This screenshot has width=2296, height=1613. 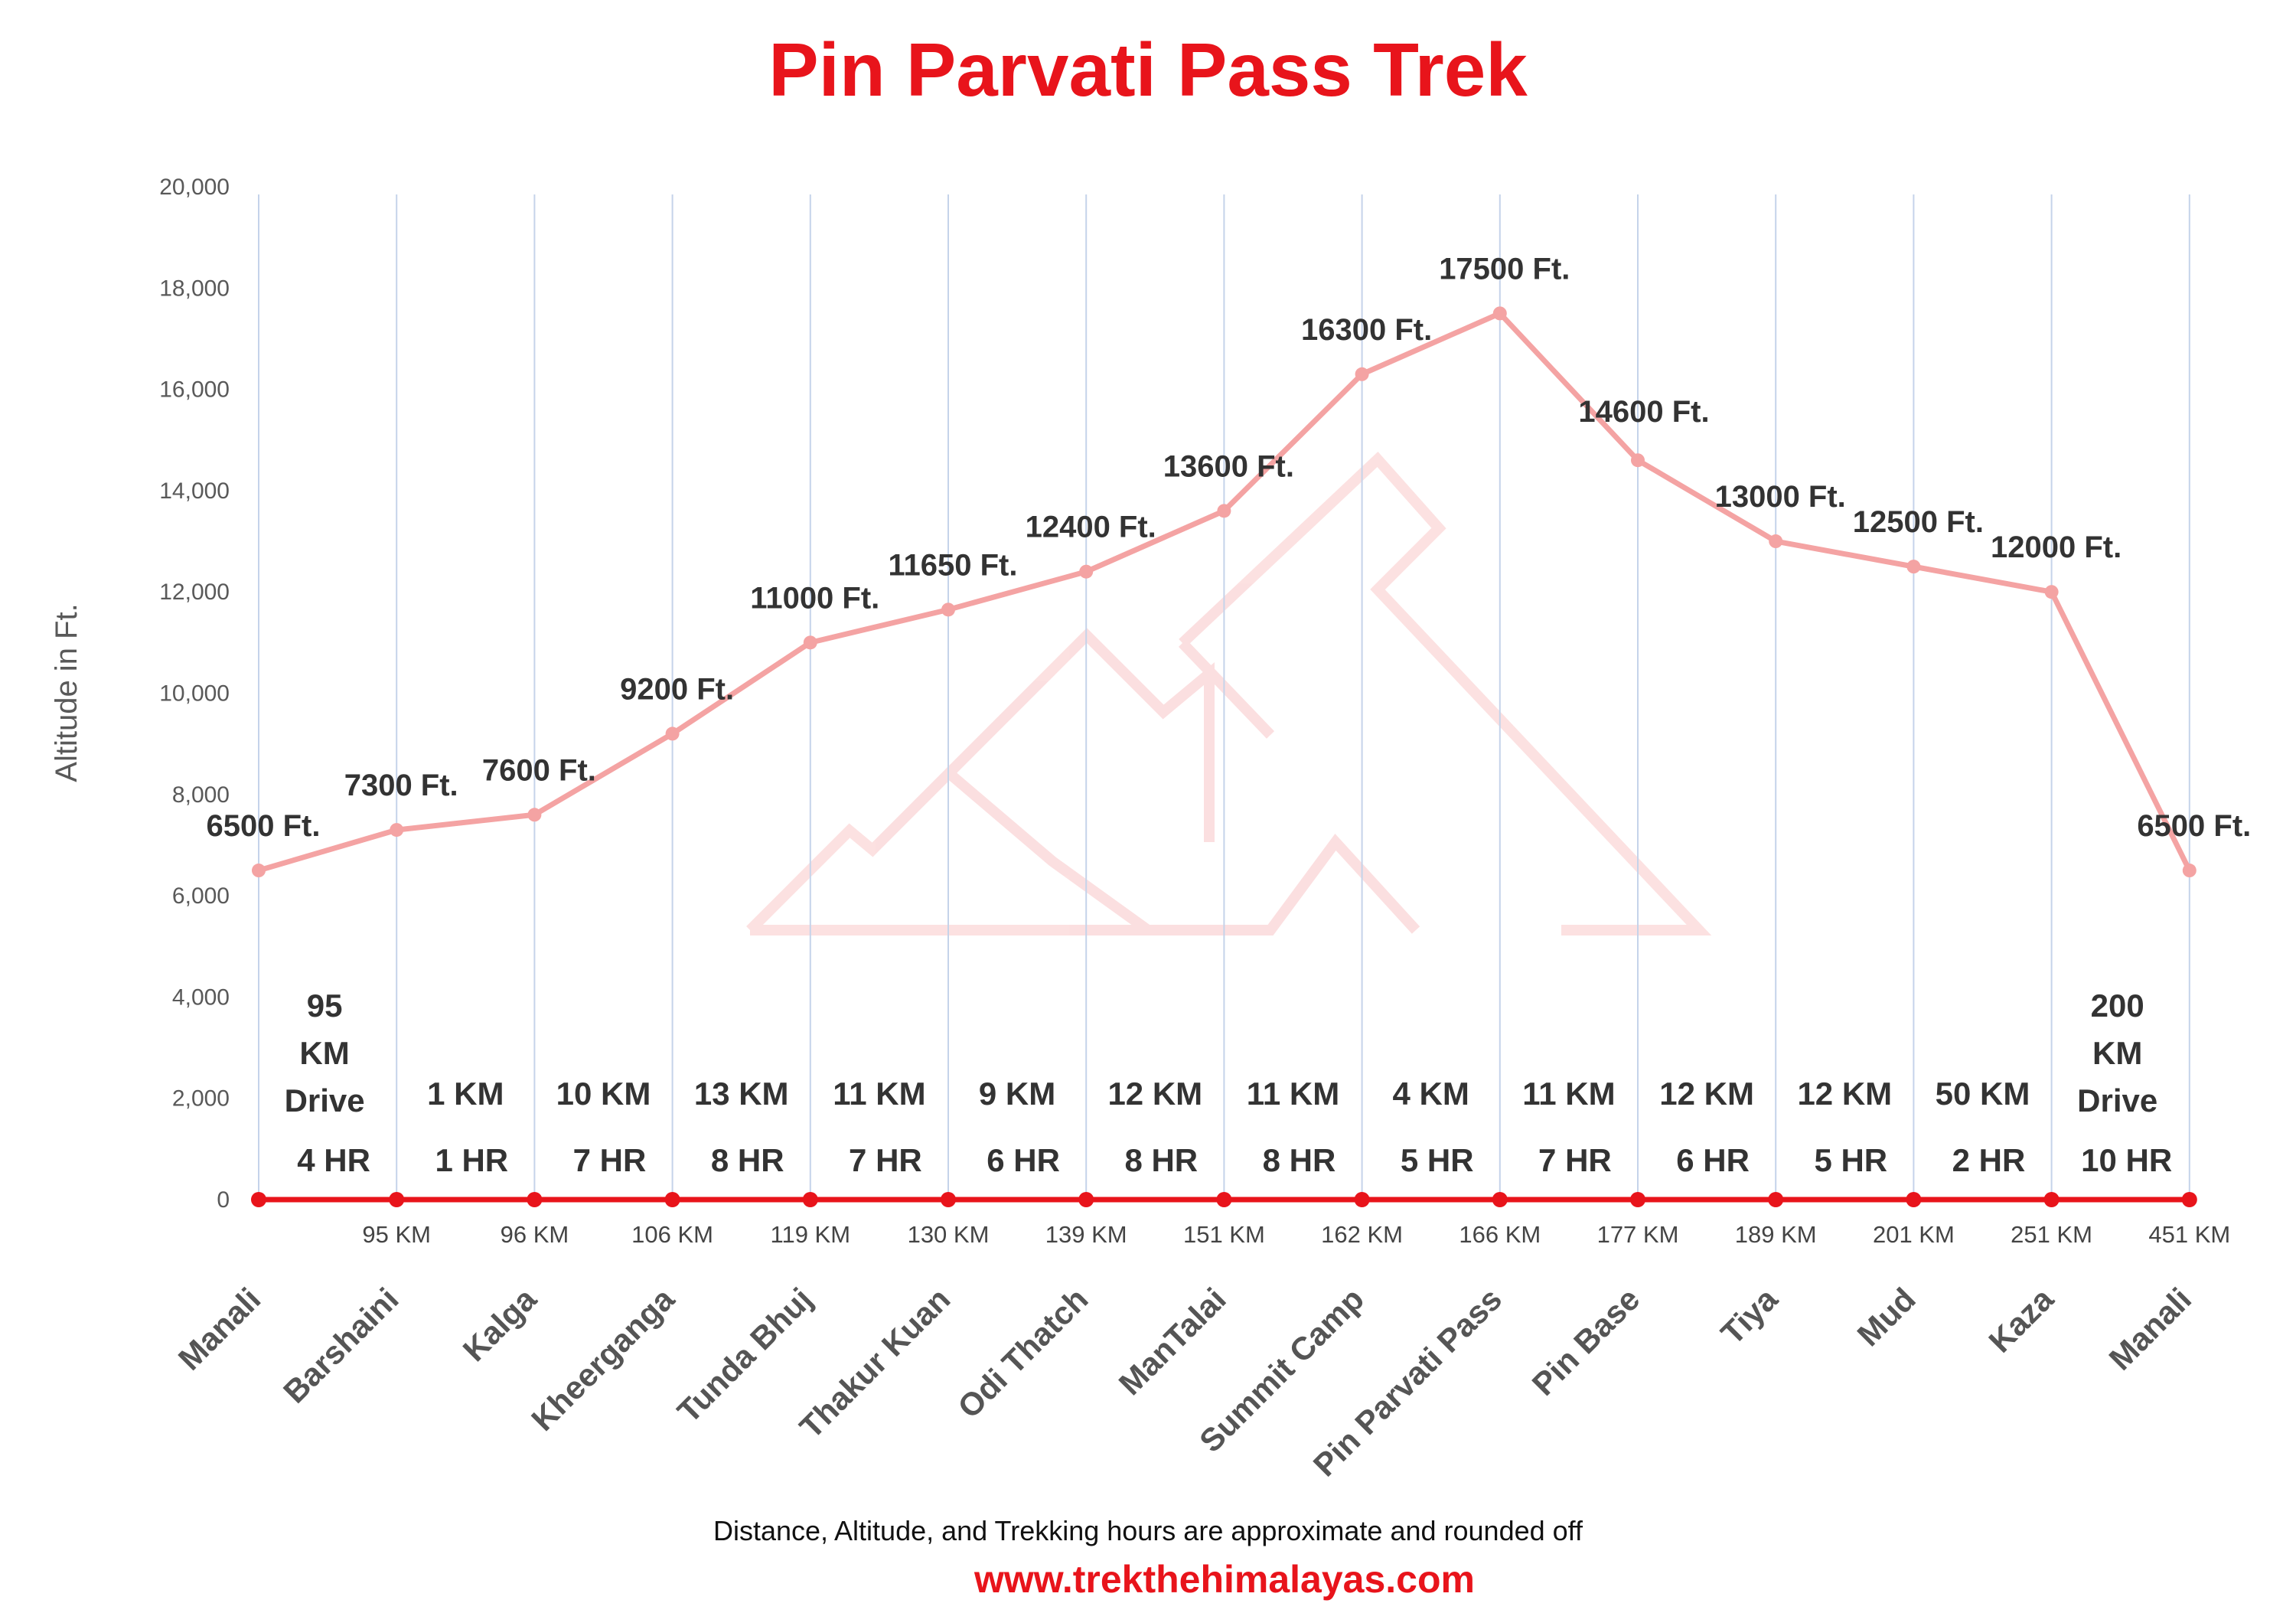 I want to click on altitude-label: 11650 Ft., so click(x=952, y=565).